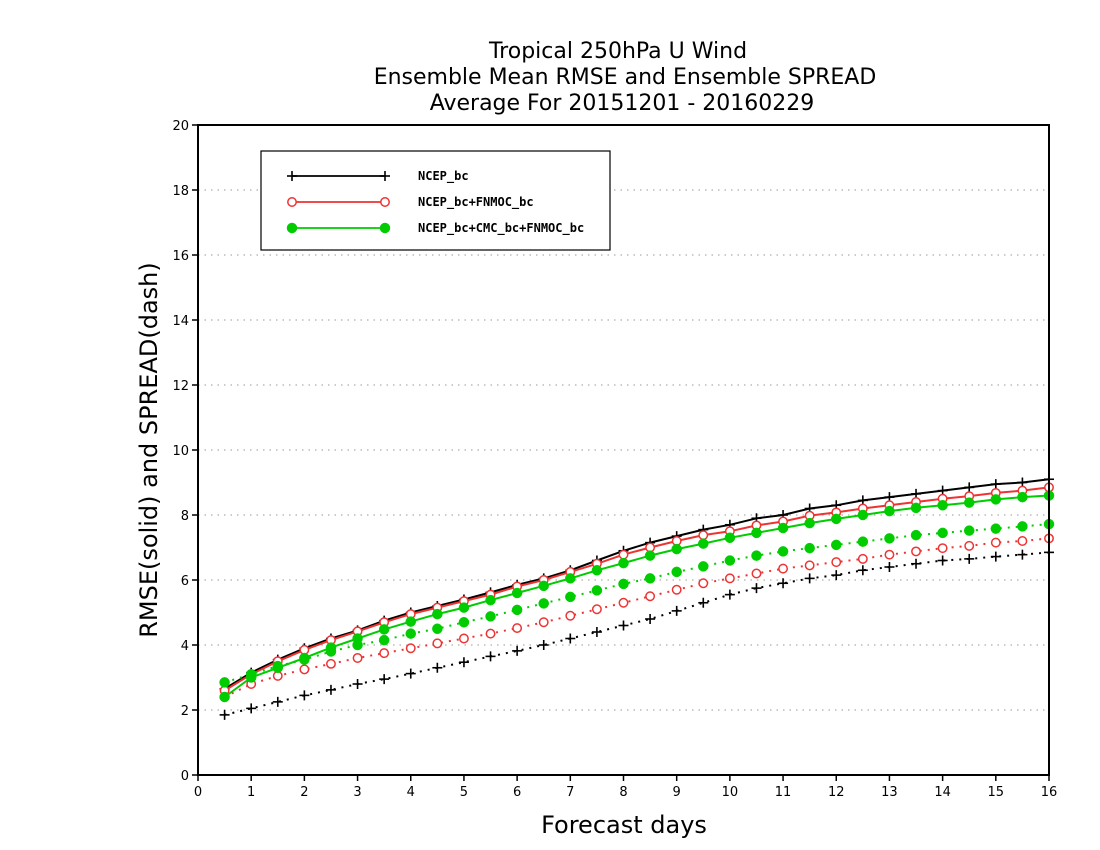  Describe the element at coordinates (443, 176) in the screenshot. I see `legend-label: NCEP_bc` at that location.